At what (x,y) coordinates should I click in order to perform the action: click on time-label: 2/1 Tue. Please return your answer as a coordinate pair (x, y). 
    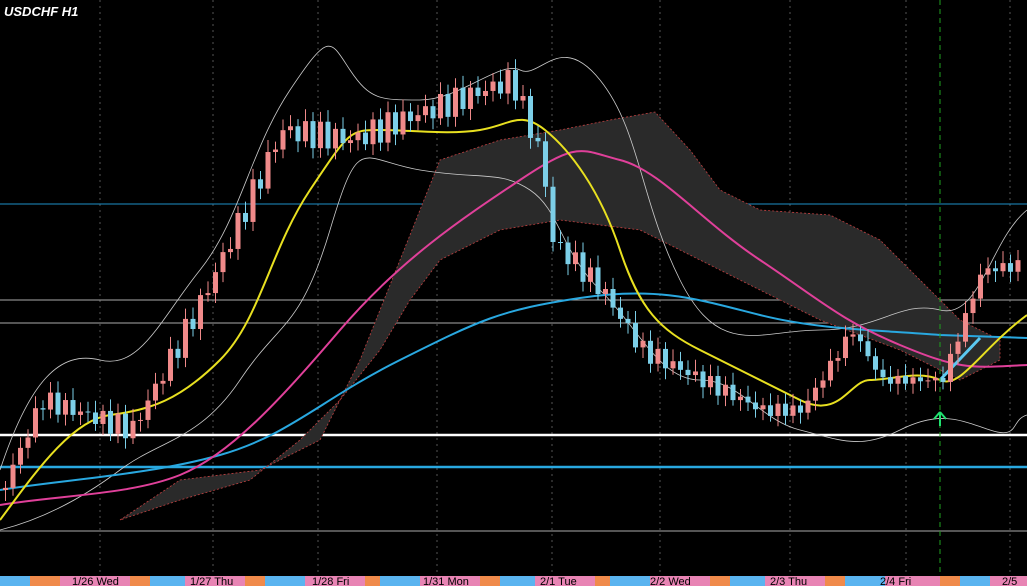
    Looking at the image, I should click on (558, 581).